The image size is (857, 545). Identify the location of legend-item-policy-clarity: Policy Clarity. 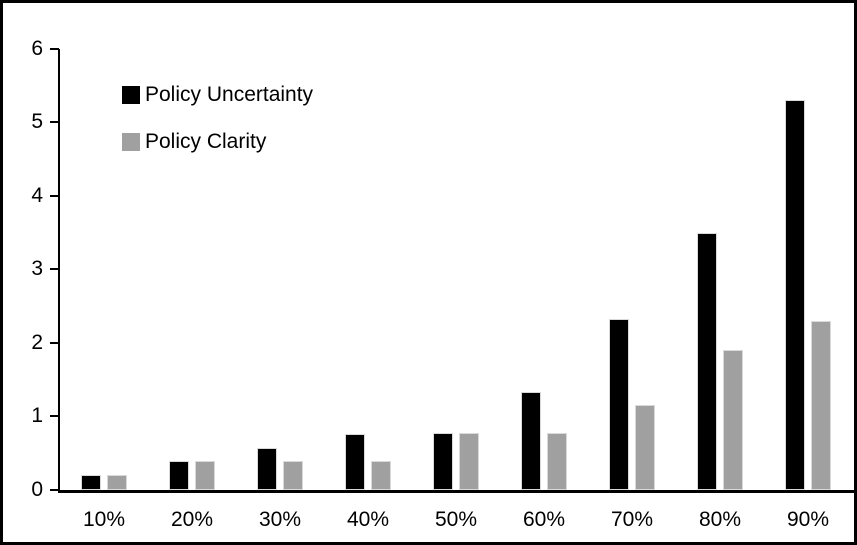
(217, 141).